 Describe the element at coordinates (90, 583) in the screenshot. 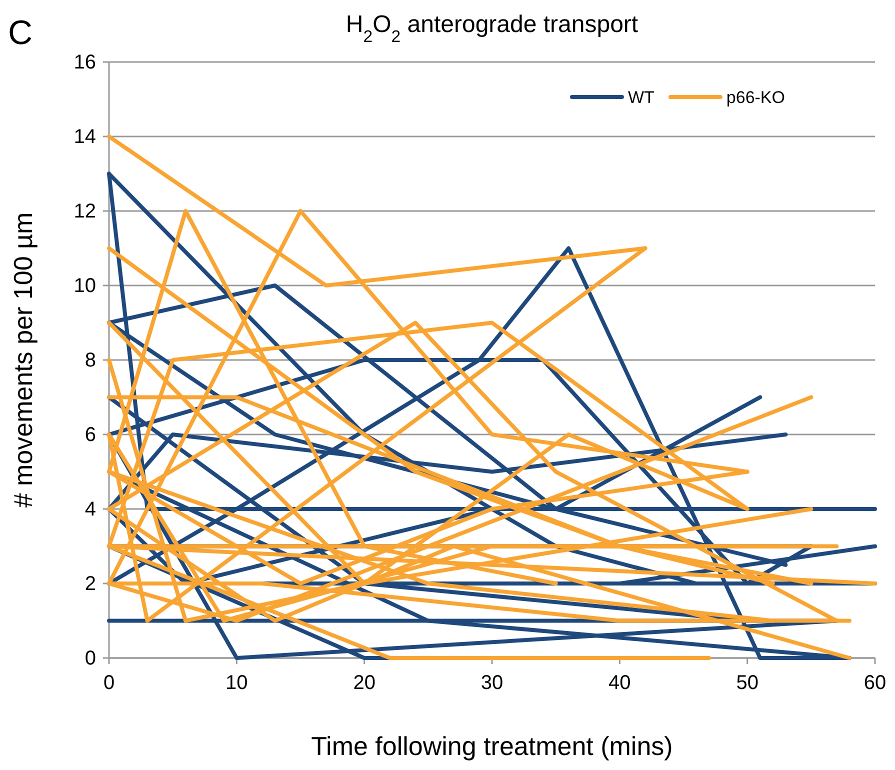

I see `y-tick-label: 2` at that location.